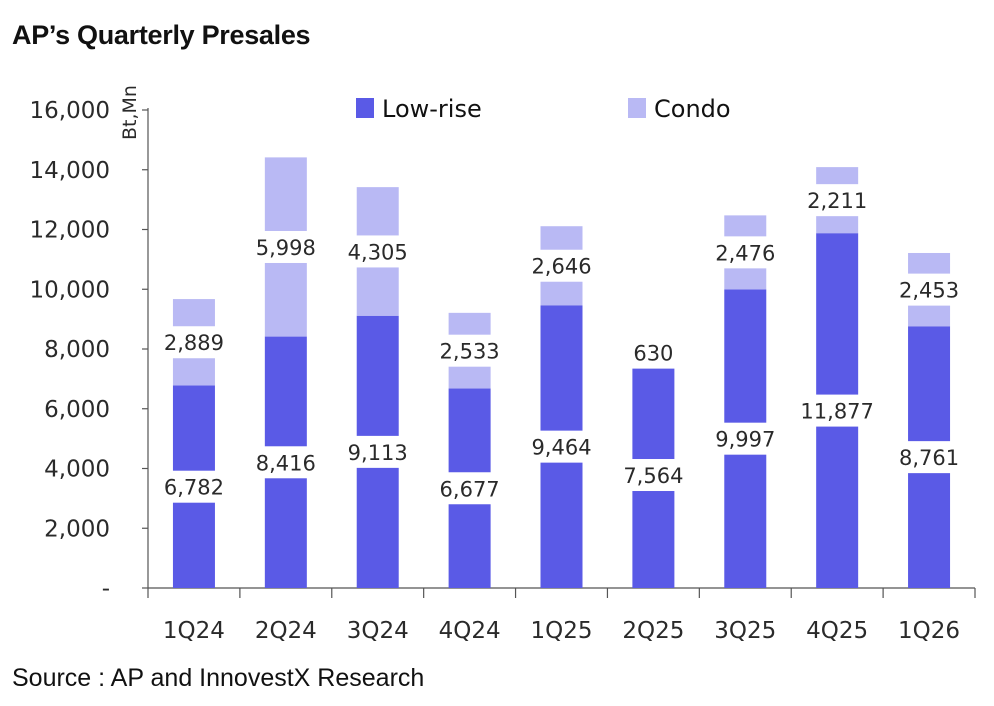  What do you see at coordinates (561, 631) in the screenshot?
I see `x-tick-label: 1Q25` at bounding box center [561, 631].